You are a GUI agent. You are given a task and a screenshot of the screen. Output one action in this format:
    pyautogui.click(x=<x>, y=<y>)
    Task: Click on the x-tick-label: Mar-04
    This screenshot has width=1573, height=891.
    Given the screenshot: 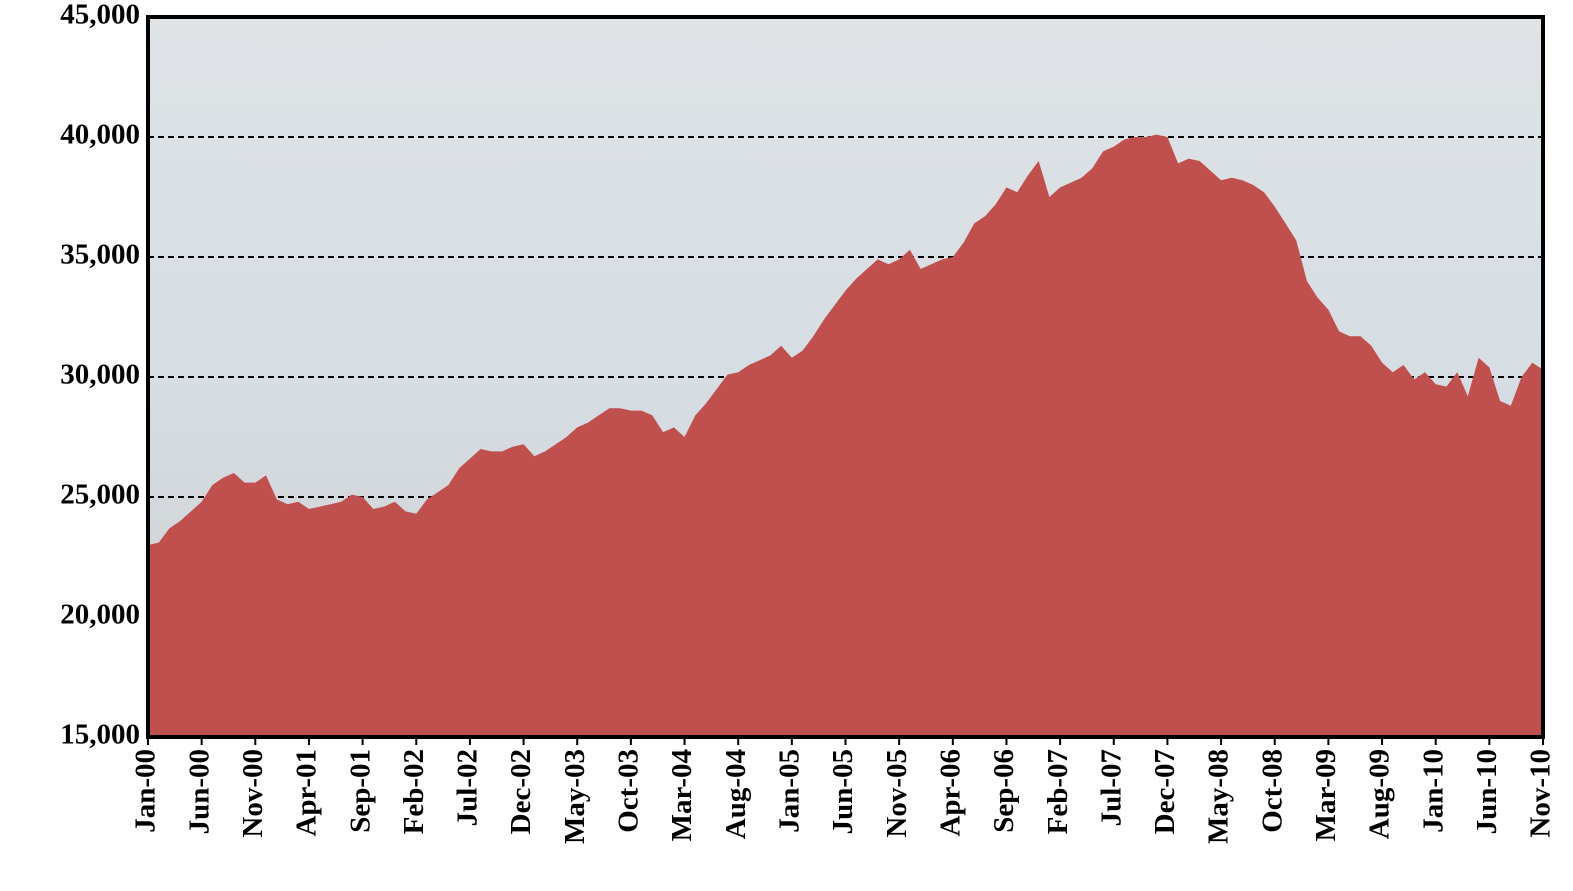 What is the action you would take?
    pyautogui.click(x=682, y=795)
    